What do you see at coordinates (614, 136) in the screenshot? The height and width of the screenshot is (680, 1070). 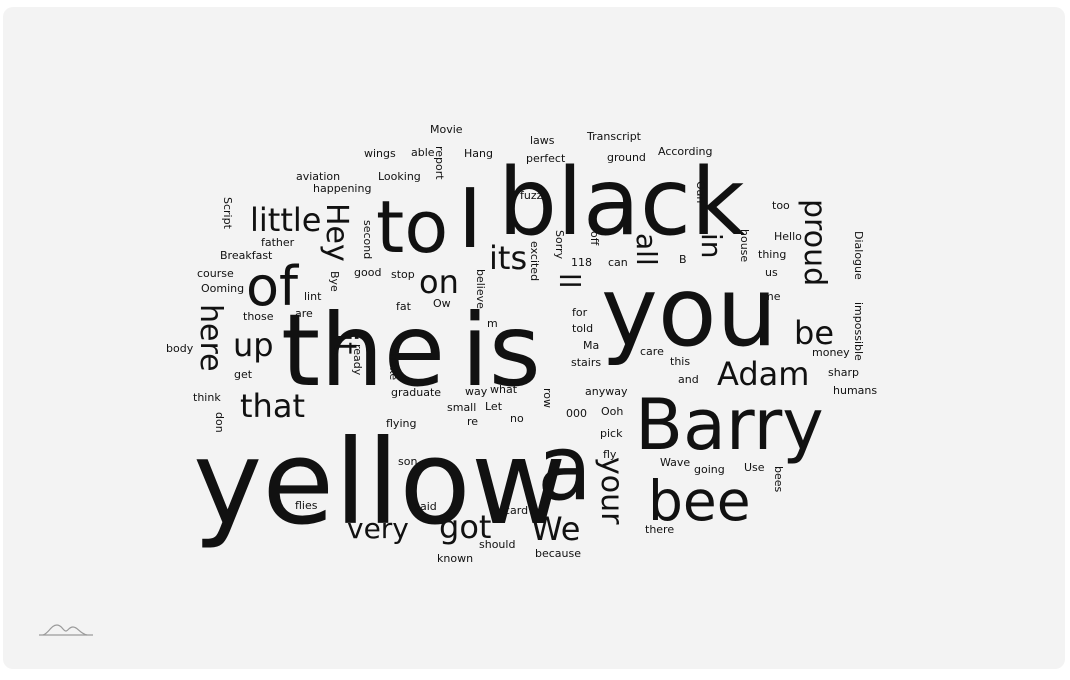 I see `word-transcript: Transcript` at bounding box center [614, 136].